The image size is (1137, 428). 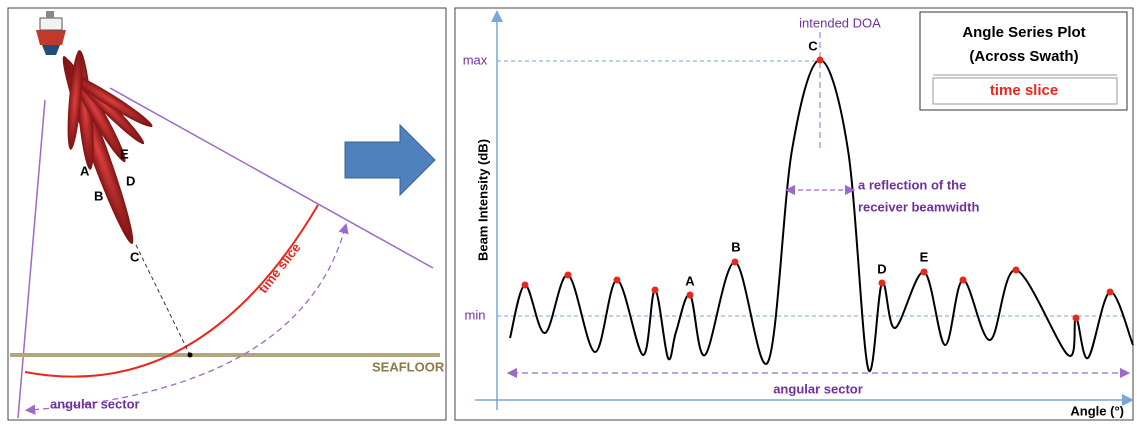 What do you see at coordinates (98, 195) in the screenshot?
I see `beam-label: B` at bounding box center [98, 195].